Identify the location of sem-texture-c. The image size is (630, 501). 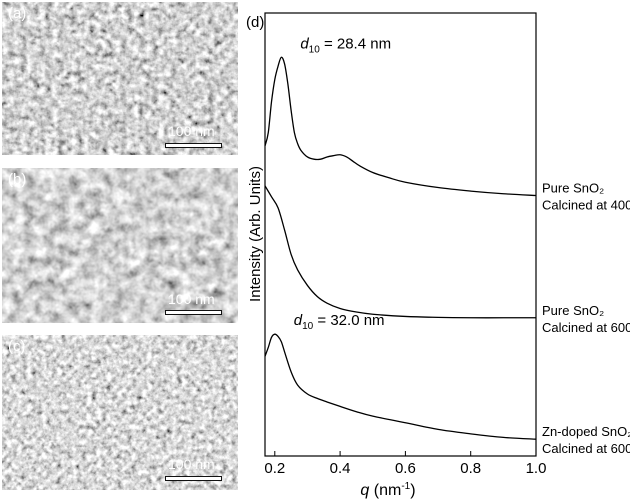
(120, 412).